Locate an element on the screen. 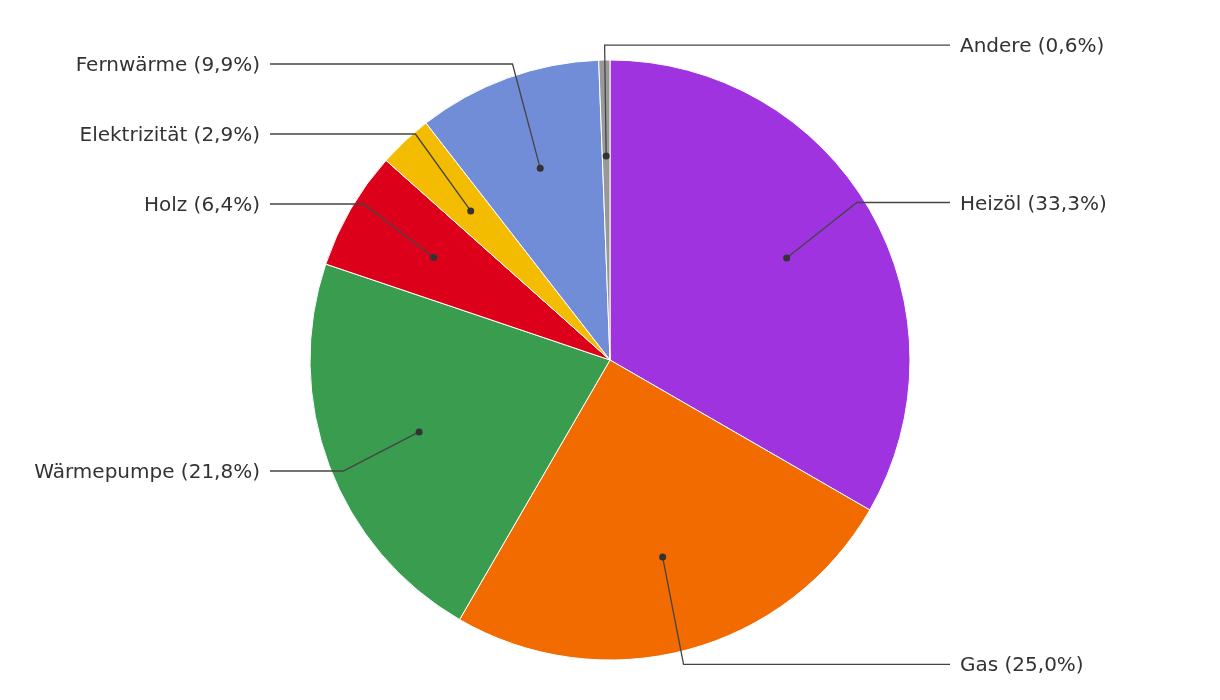  slice-label: Fernwärme (9,9%) is located at coordinates (167, 64).